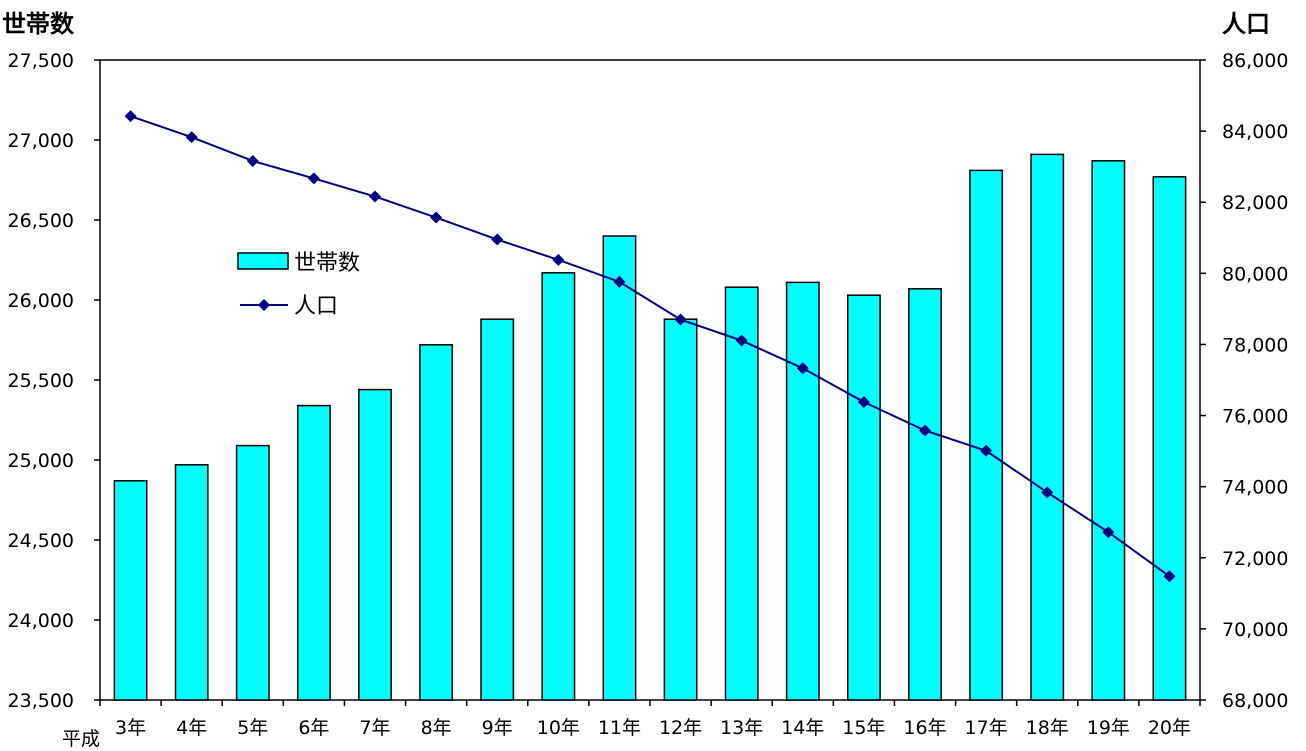 The height and width of the screenshot is (751, 1306). What do you see at coordinates (1108, 532) in the screenshot?
I see `marker-population-19年` at bounding box center [1108, 532].